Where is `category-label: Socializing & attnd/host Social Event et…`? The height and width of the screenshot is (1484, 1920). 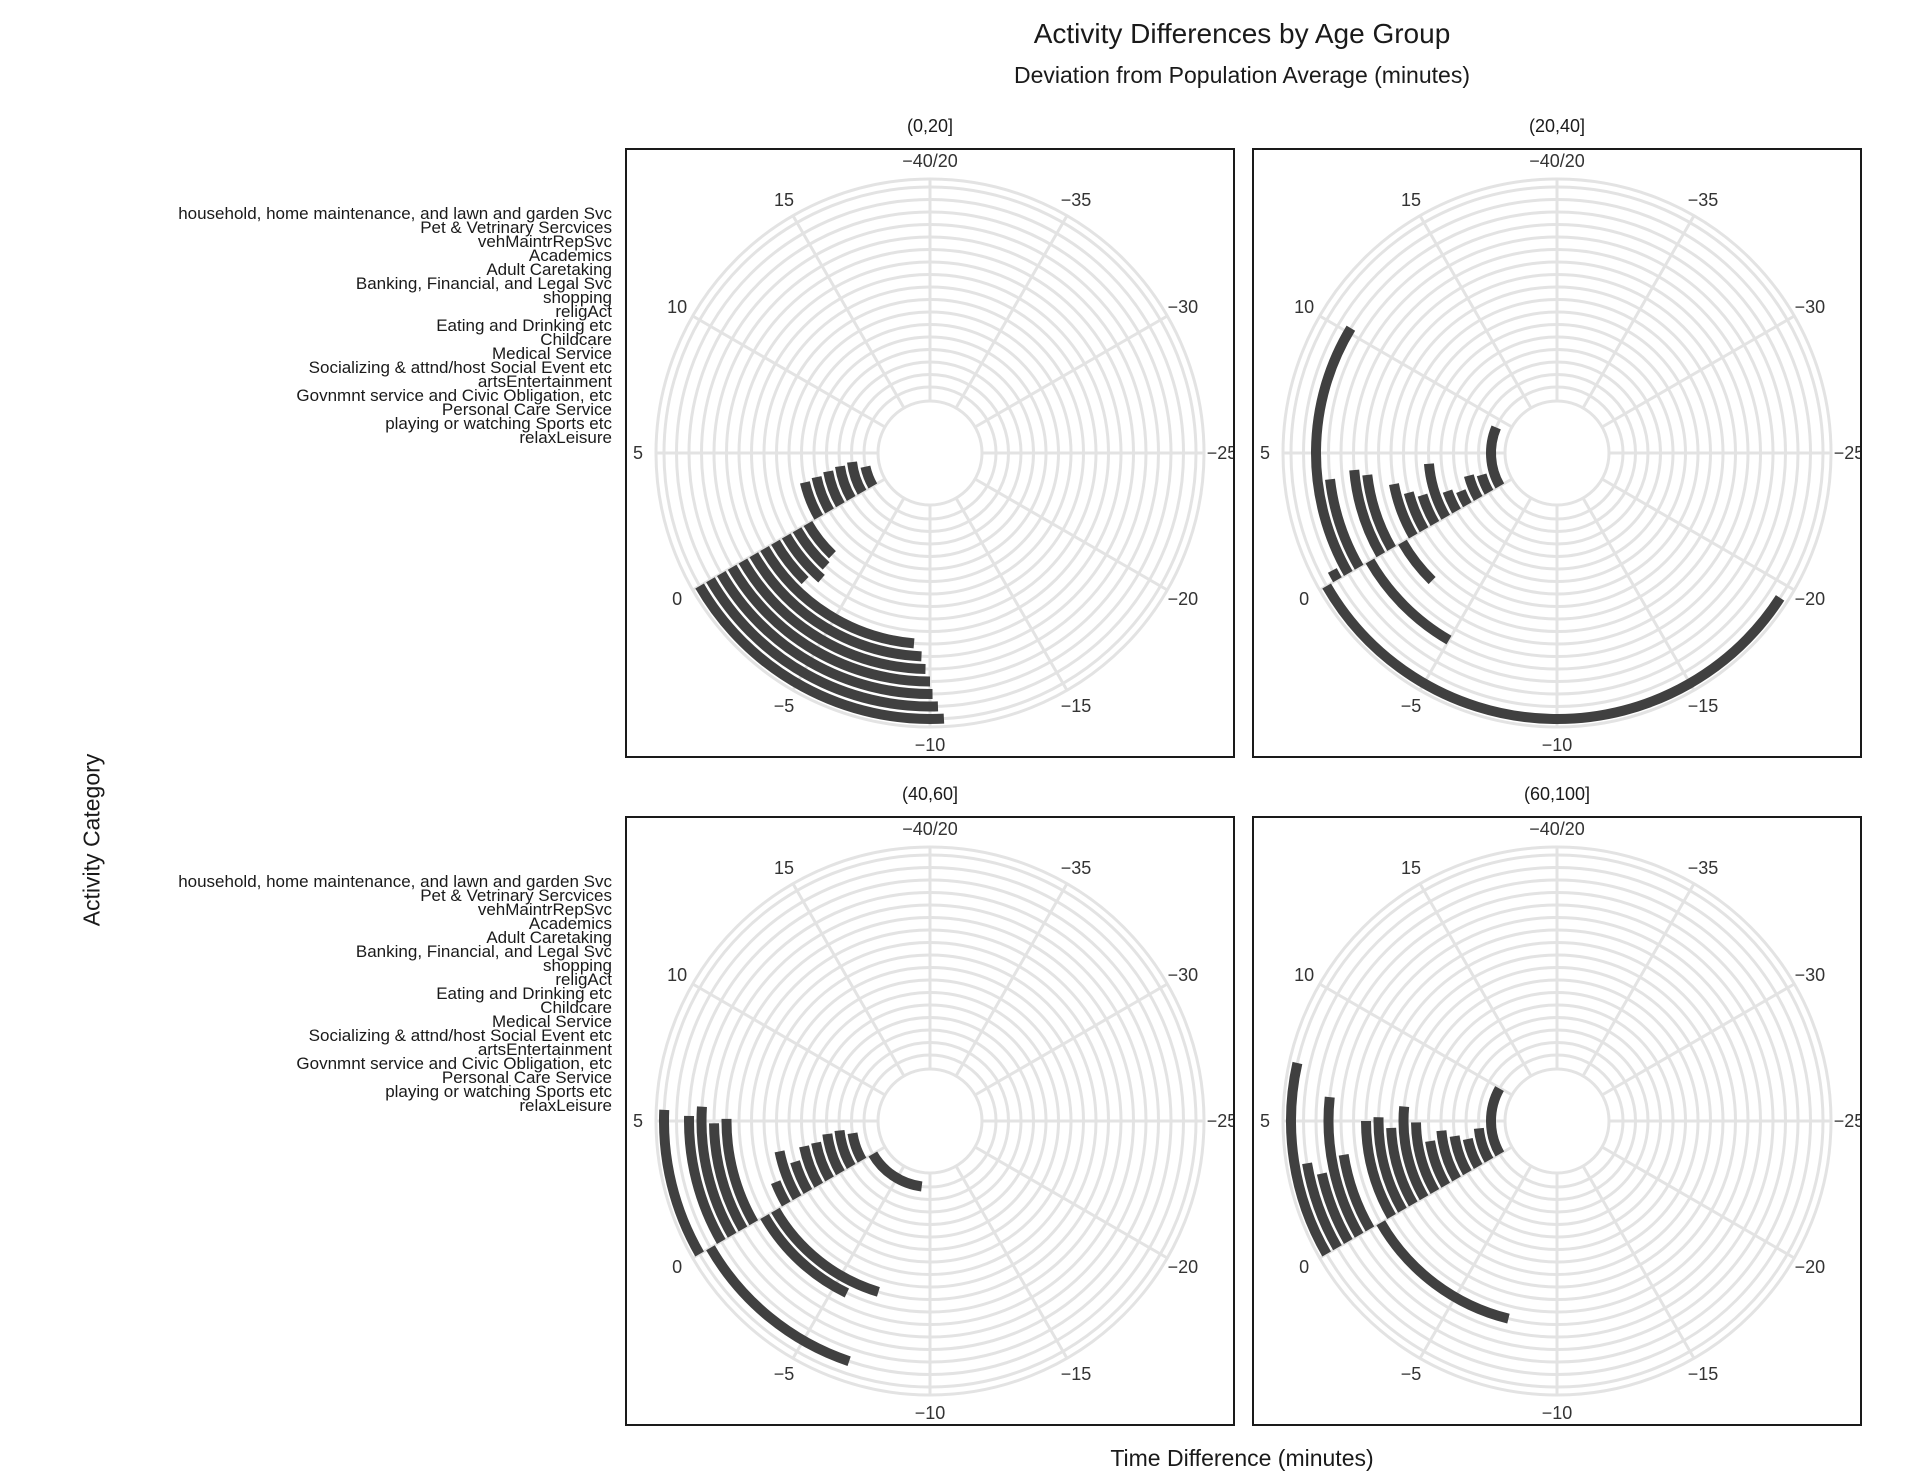
category-label: Socializing & attnd/host Social Event et… is located at coordinates (460, 367).